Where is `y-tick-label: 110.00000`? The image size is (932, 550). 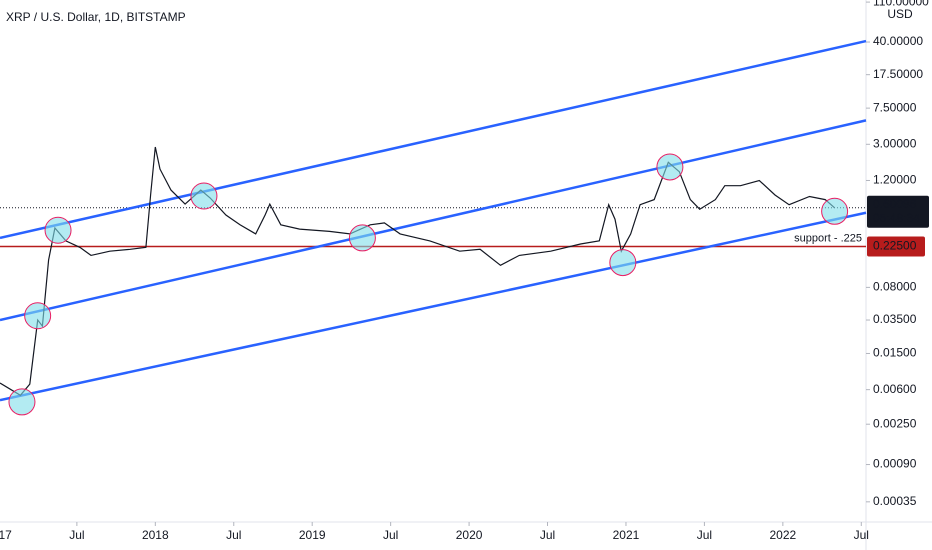
y-tick-label: 110.00000 is located at coordinates (901, 4).